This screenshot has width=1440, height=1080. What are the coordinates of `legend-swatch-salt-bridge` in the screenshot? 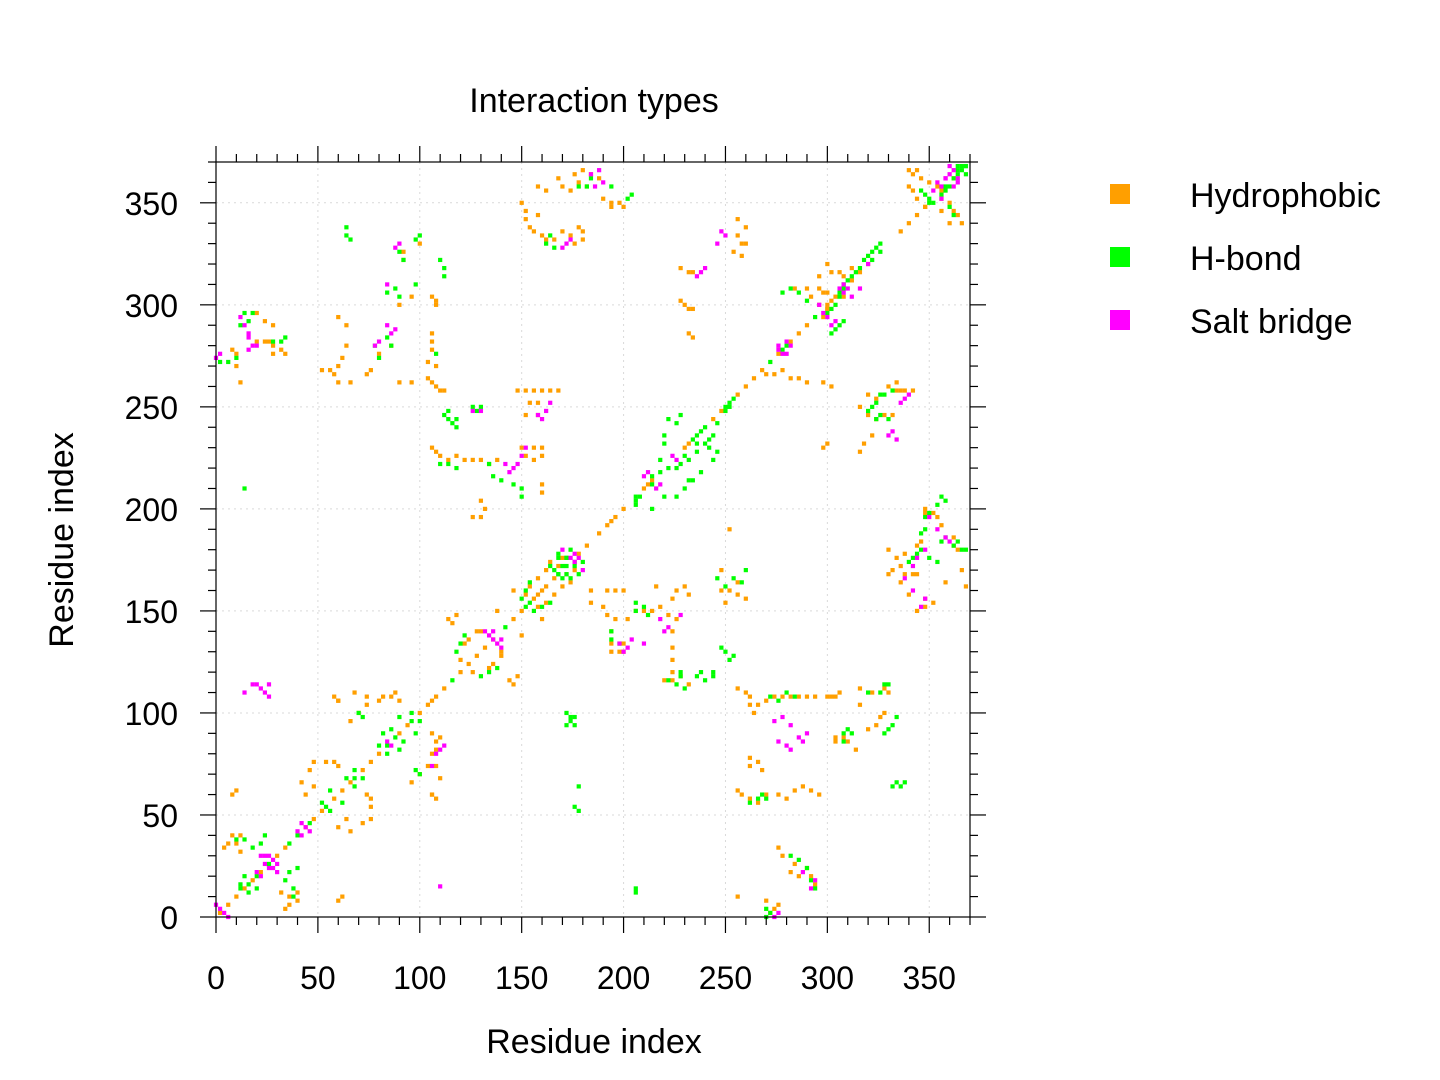 It's located at (1120, 320).